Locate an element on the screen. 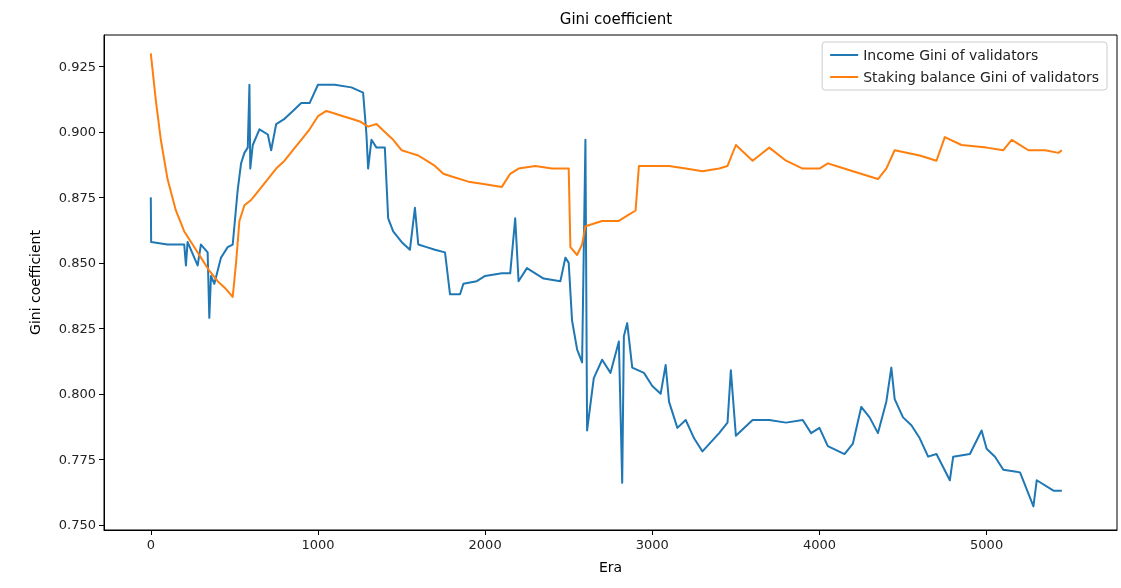 Image resolution: width=1121 pixels, height=588 pixels. y-tick-label: 0.800 is located at coordinates (77, 394).